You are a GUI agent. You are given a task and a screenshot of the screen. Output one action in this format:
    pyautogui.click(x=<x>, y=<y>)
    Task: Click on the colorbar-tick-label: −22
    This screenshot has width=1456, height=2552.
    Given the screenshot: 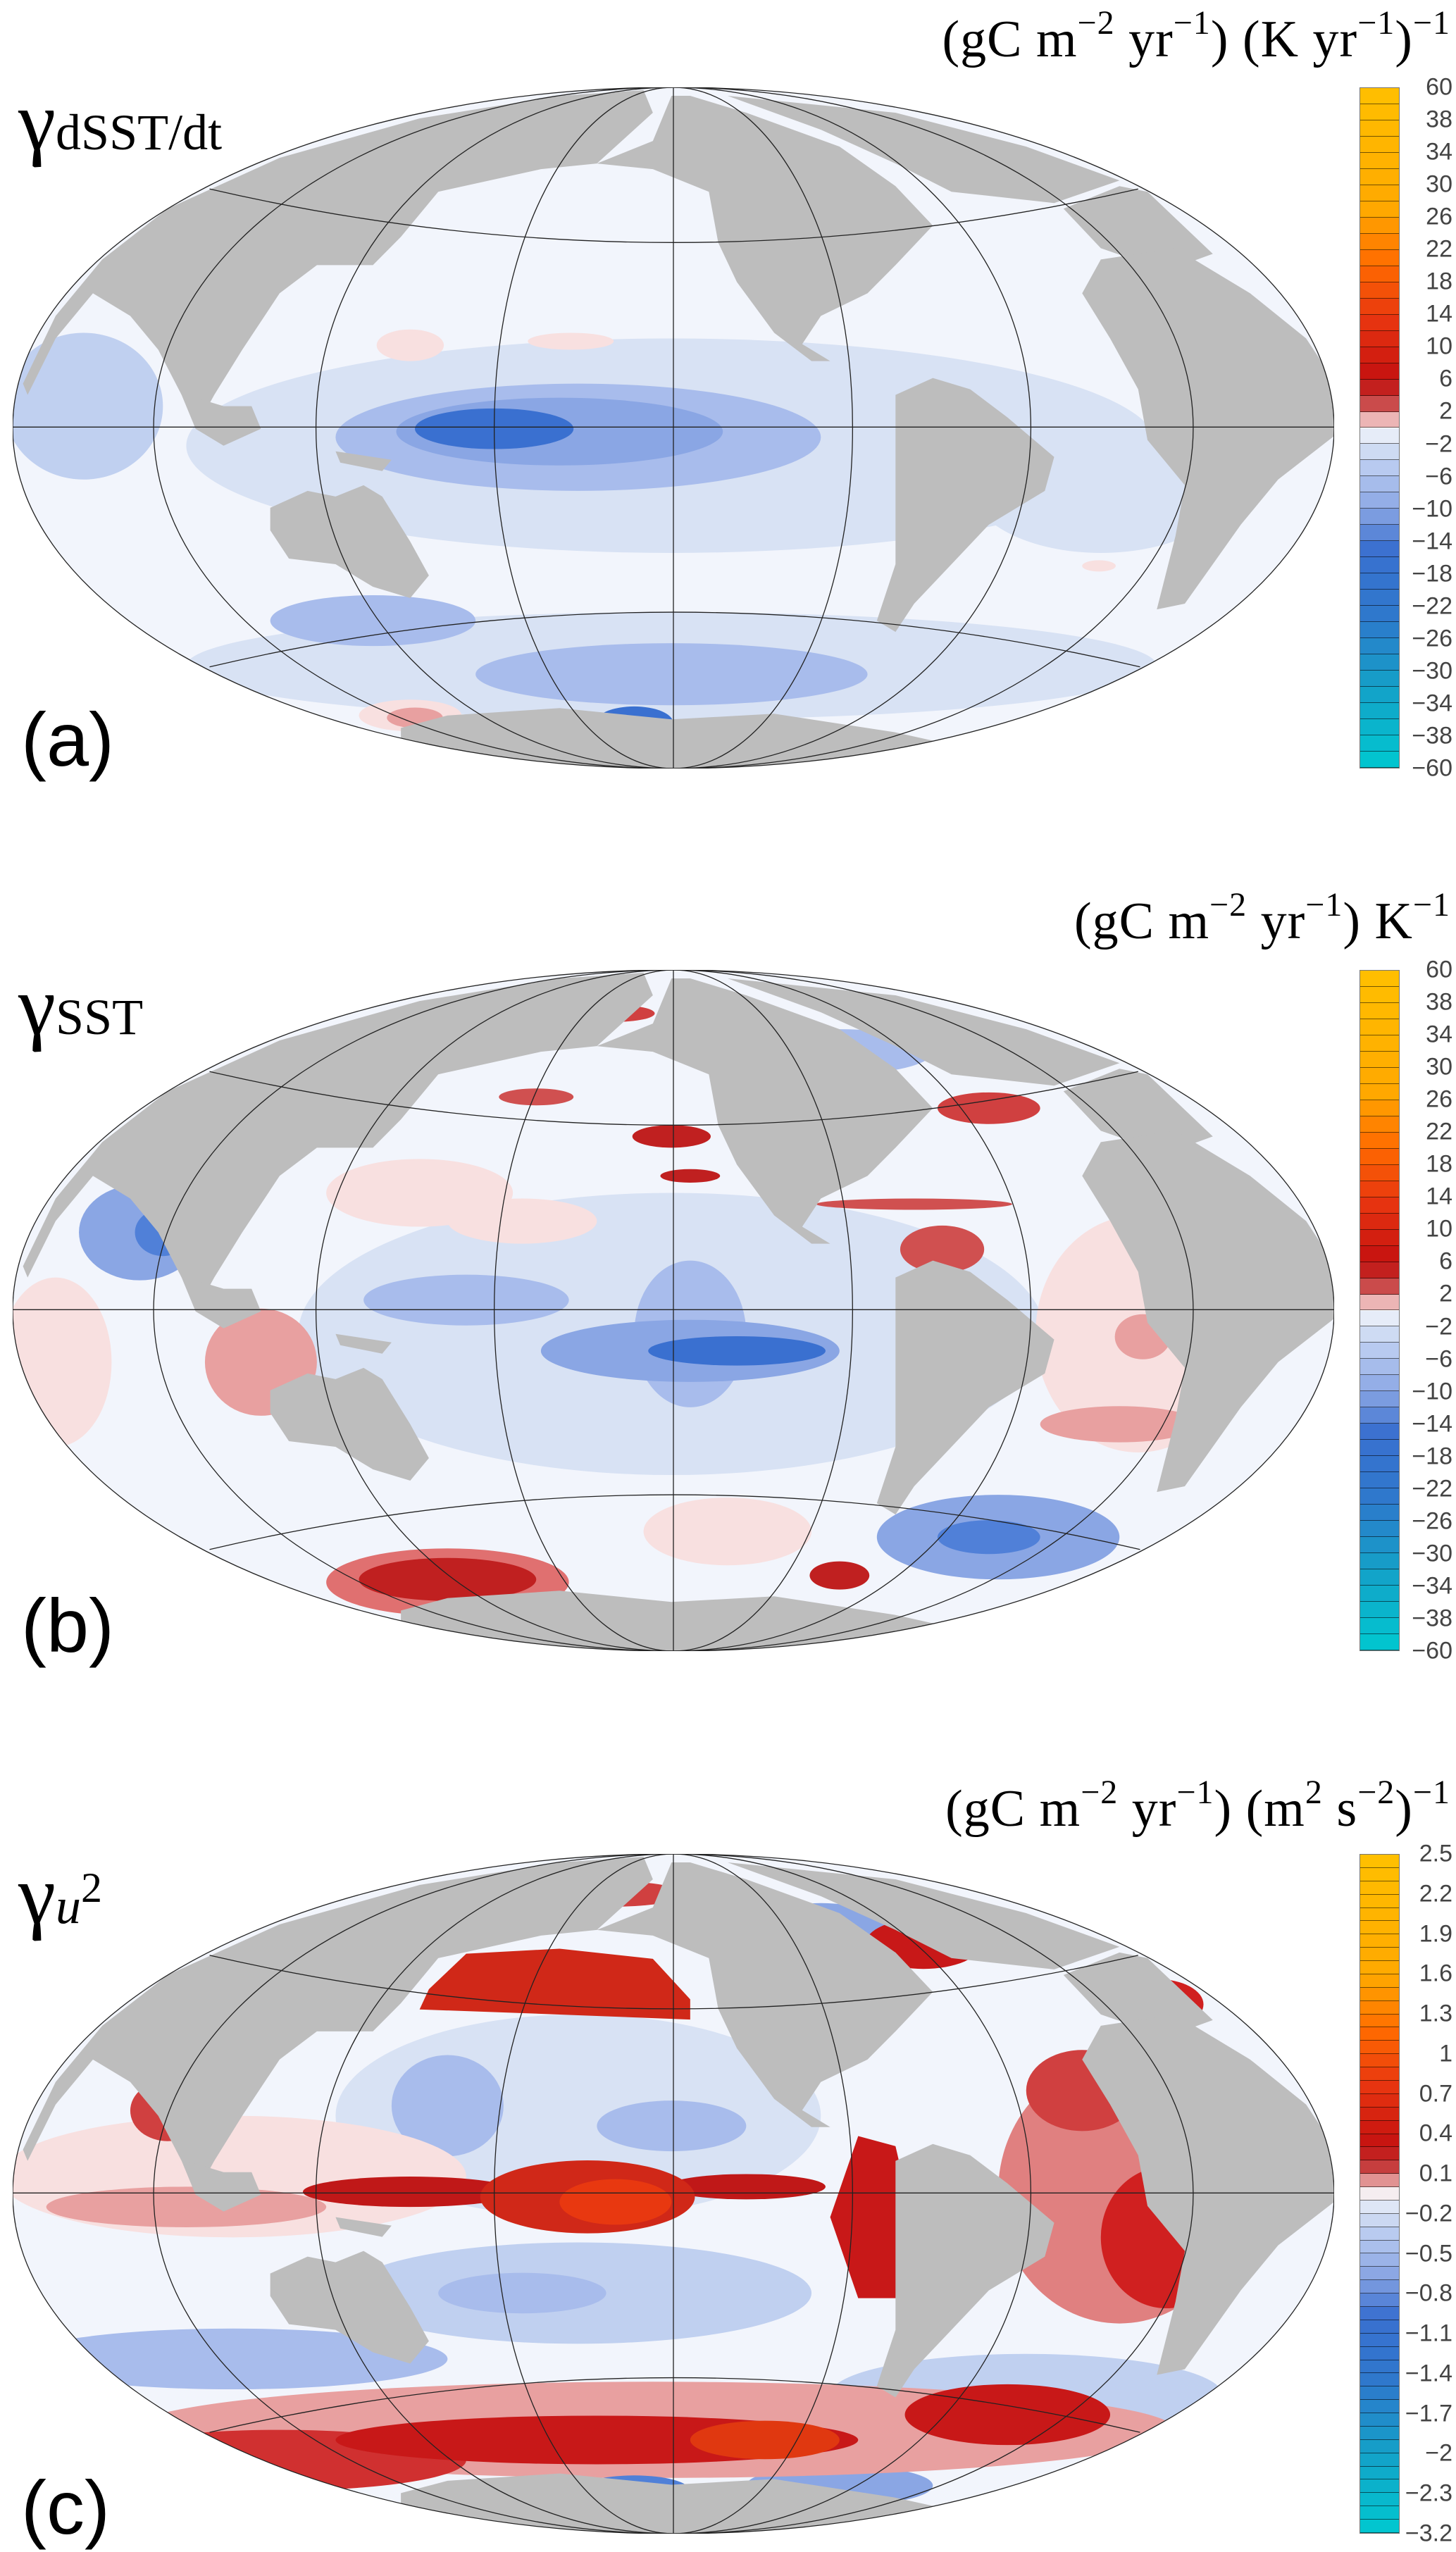 What is the action you would take?
    pyautogui.click(x=1432, y=1488)
    